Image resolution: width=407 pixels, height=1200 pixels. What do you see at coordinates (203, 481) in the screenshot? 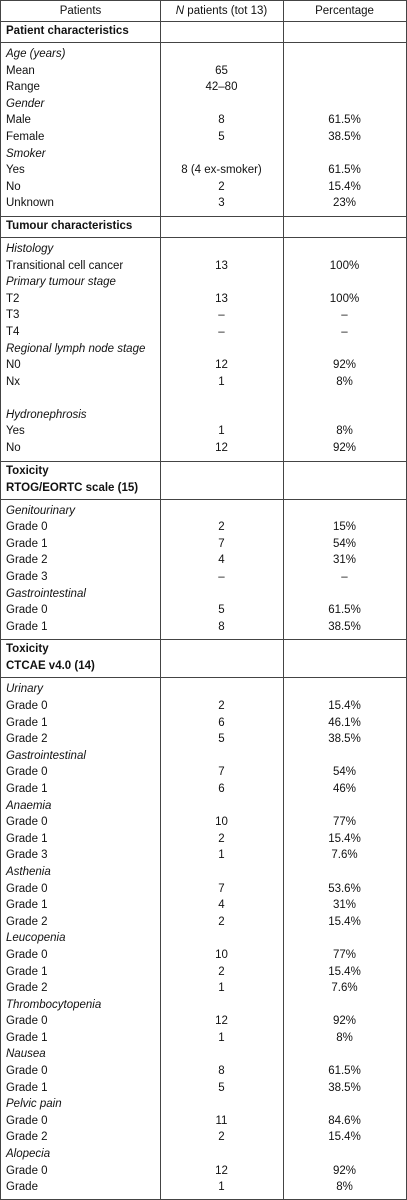
I see `section-title: Toxicity RTOG/EORTC scale (15)` at bounding box center [203, 481].